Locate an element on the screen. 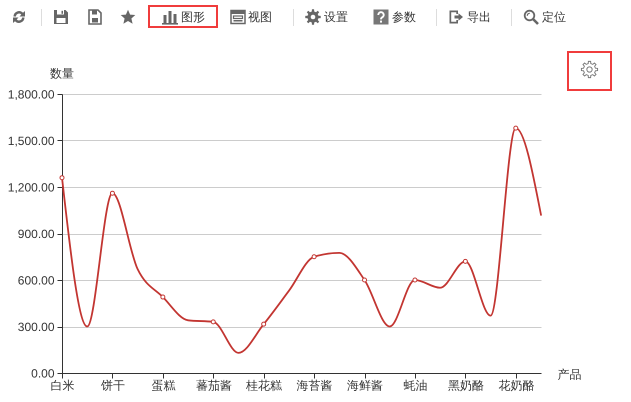 Image resolution: width=631 pixels, height=402 pixels. y-tick-label: 900.00 is located at coordinates (36, 234).